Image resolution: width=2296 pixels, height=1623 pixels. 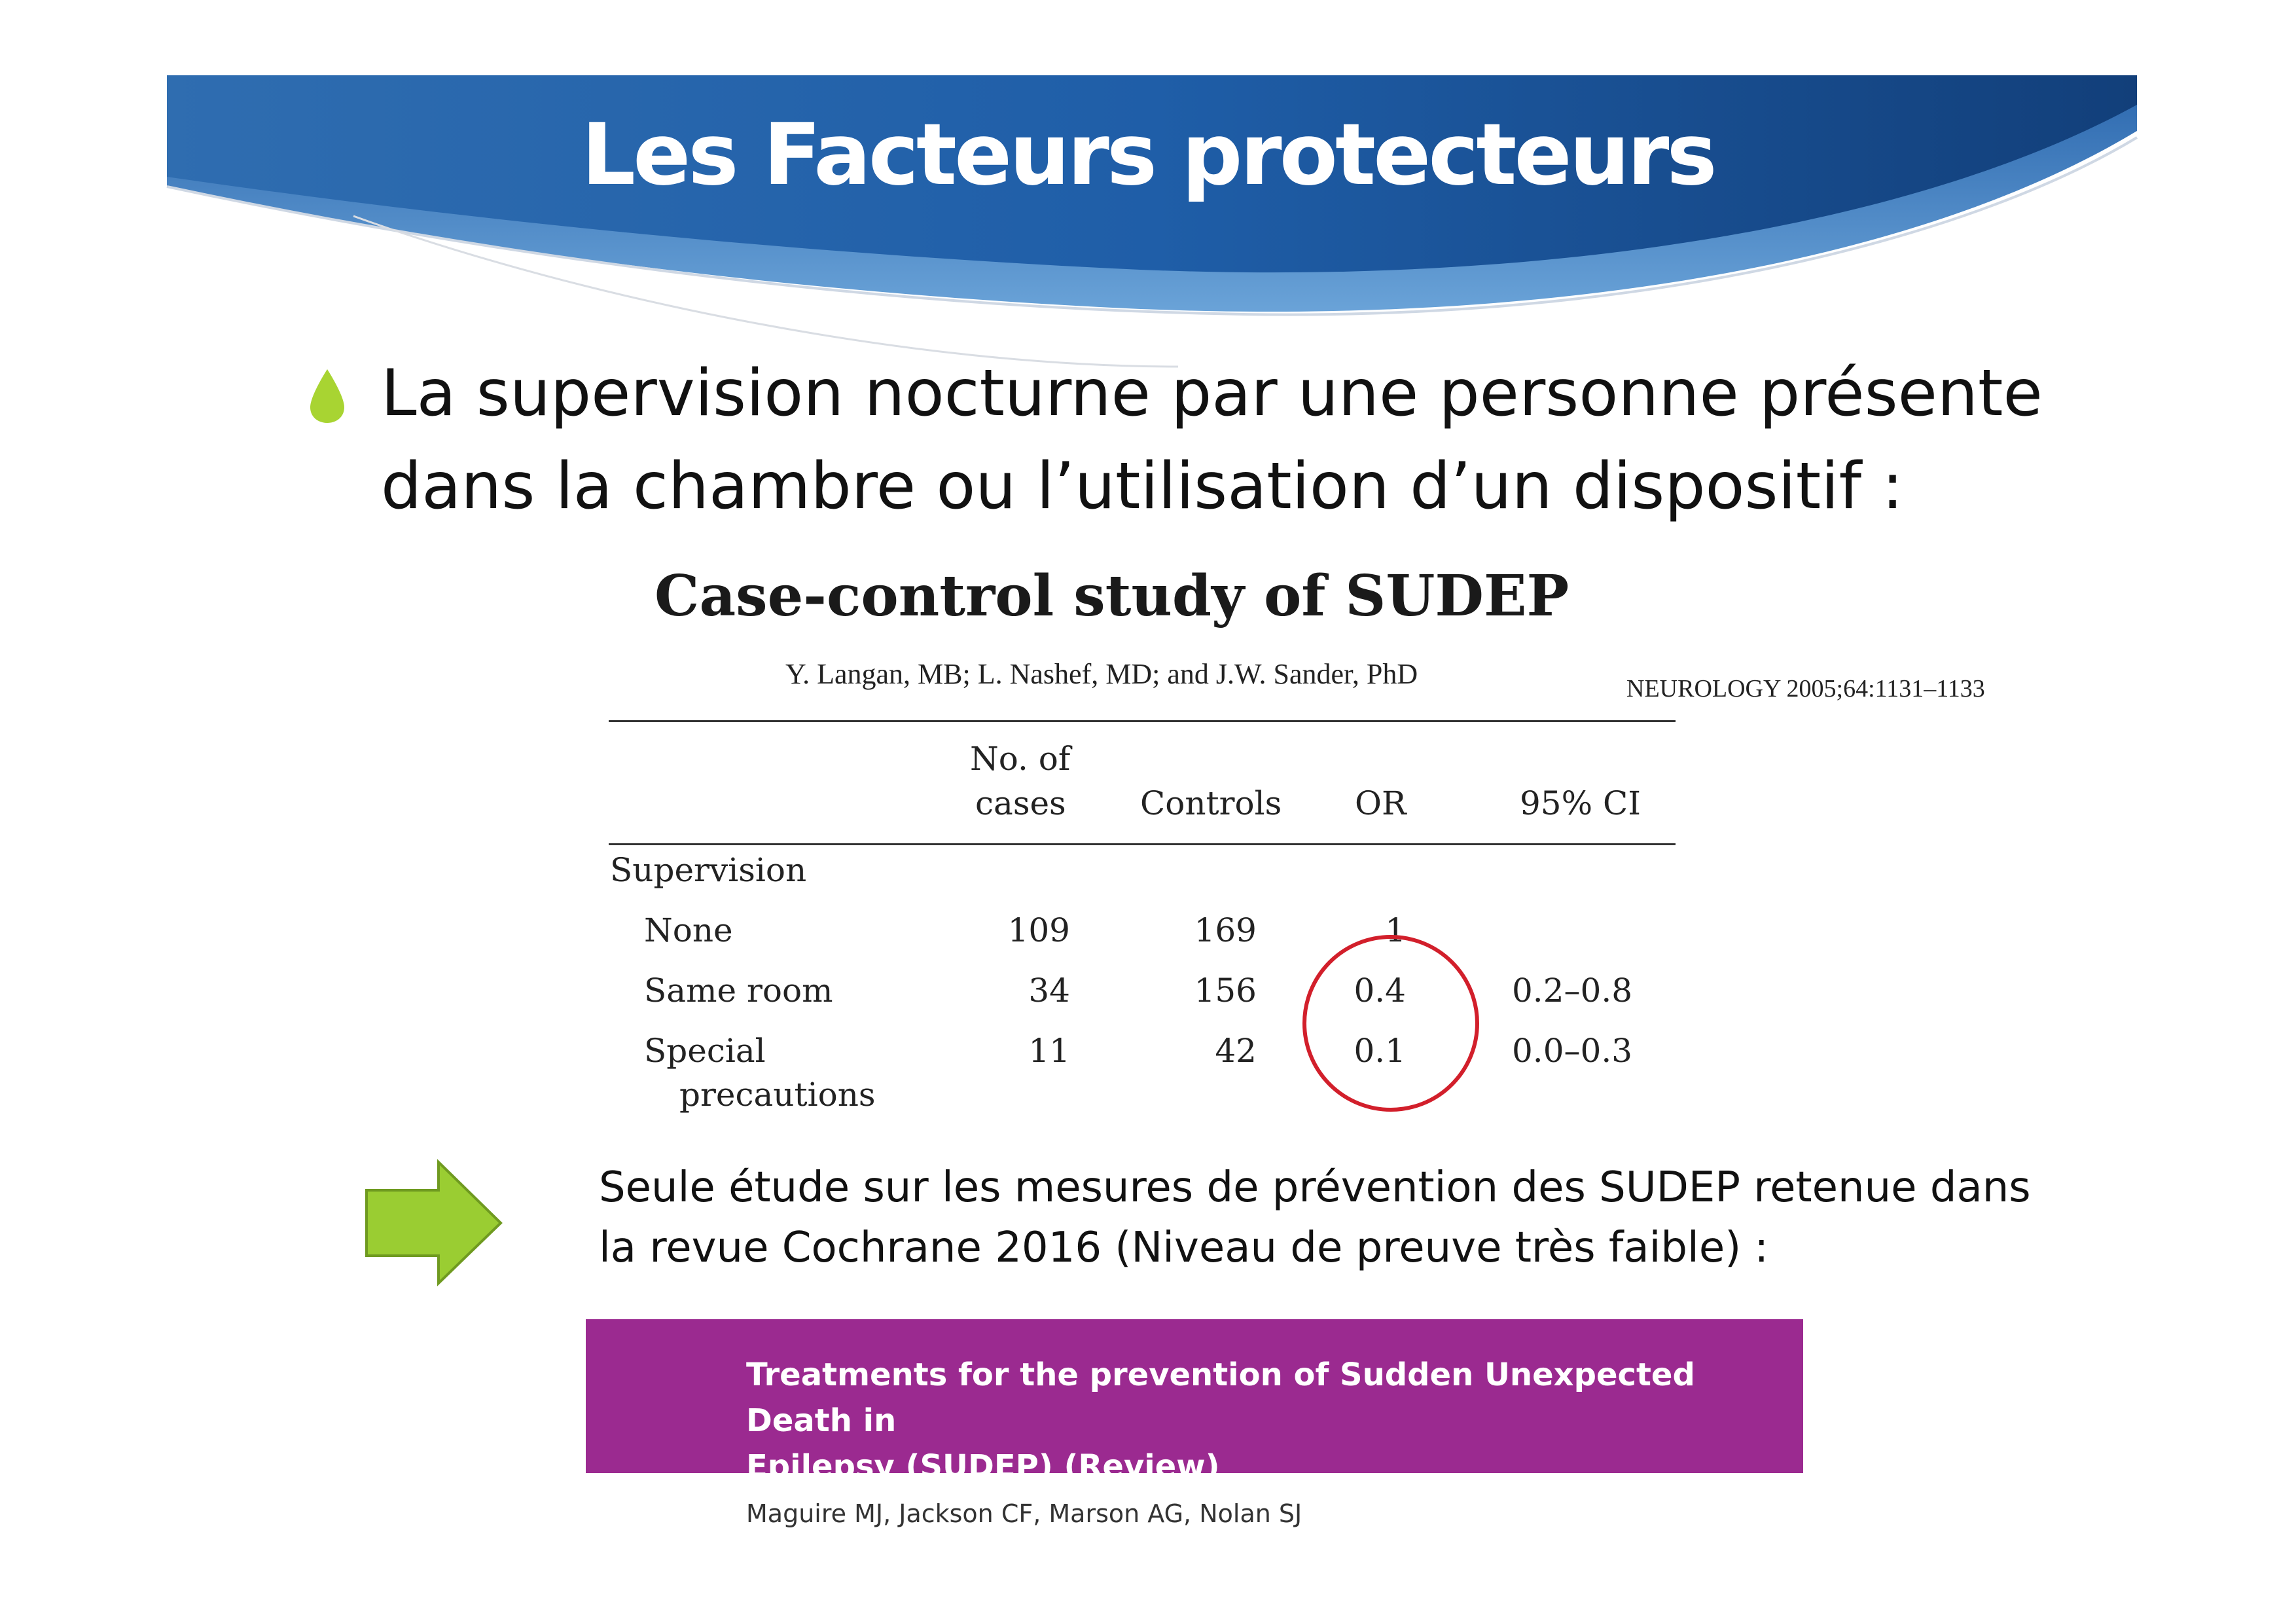 I want to click on row-controls: 156, so click(x=1225, y=991).